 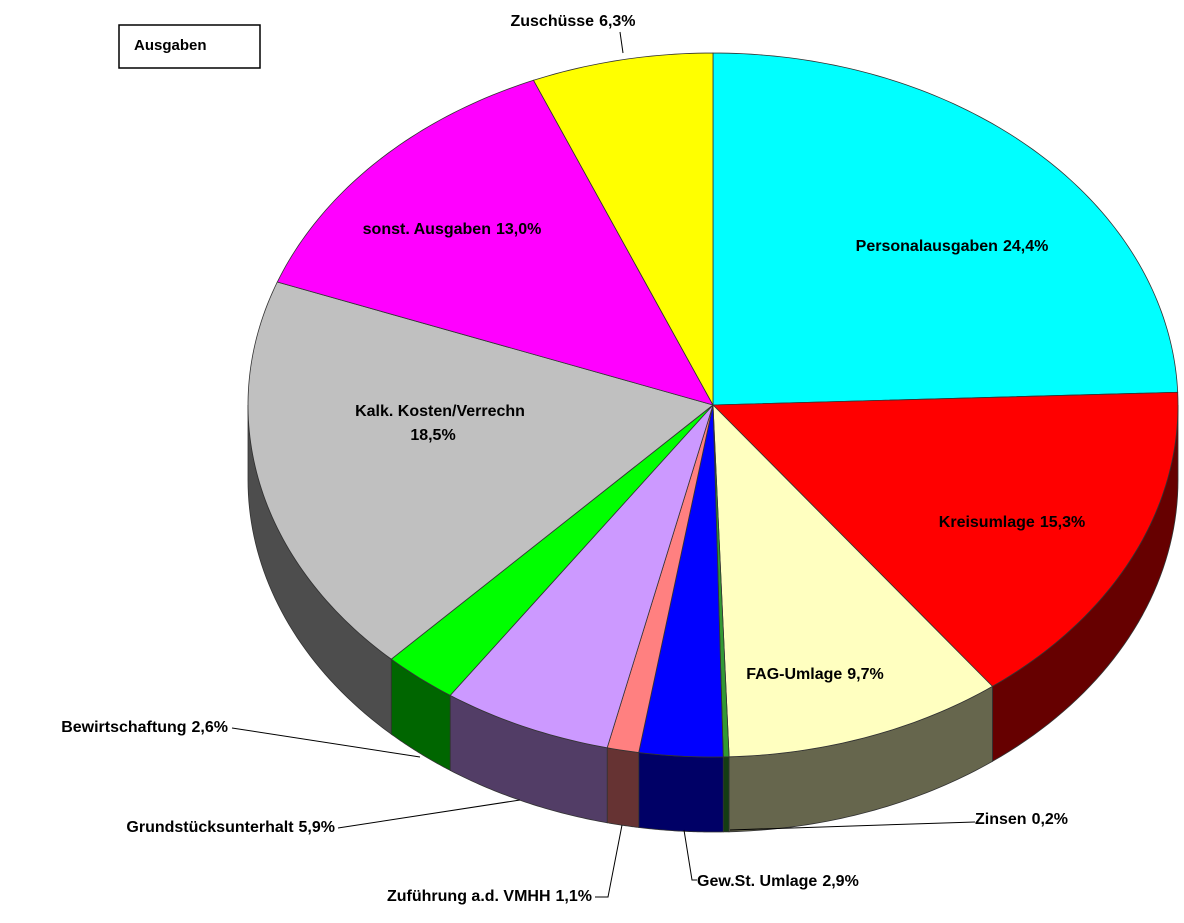 I want to click on category-label: Zuführung a.d. VMHH, so click(x=469, y=896).